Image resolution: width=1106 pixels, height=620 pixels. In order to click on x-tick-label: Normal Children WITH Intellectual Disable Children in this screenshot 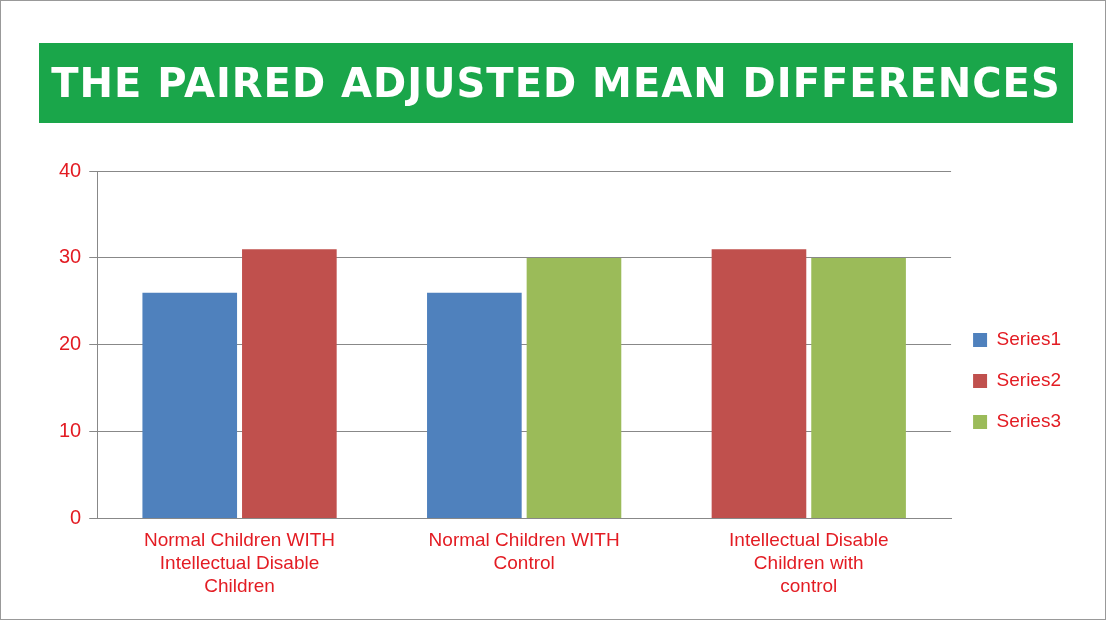, I will do `click(240, 562)`.